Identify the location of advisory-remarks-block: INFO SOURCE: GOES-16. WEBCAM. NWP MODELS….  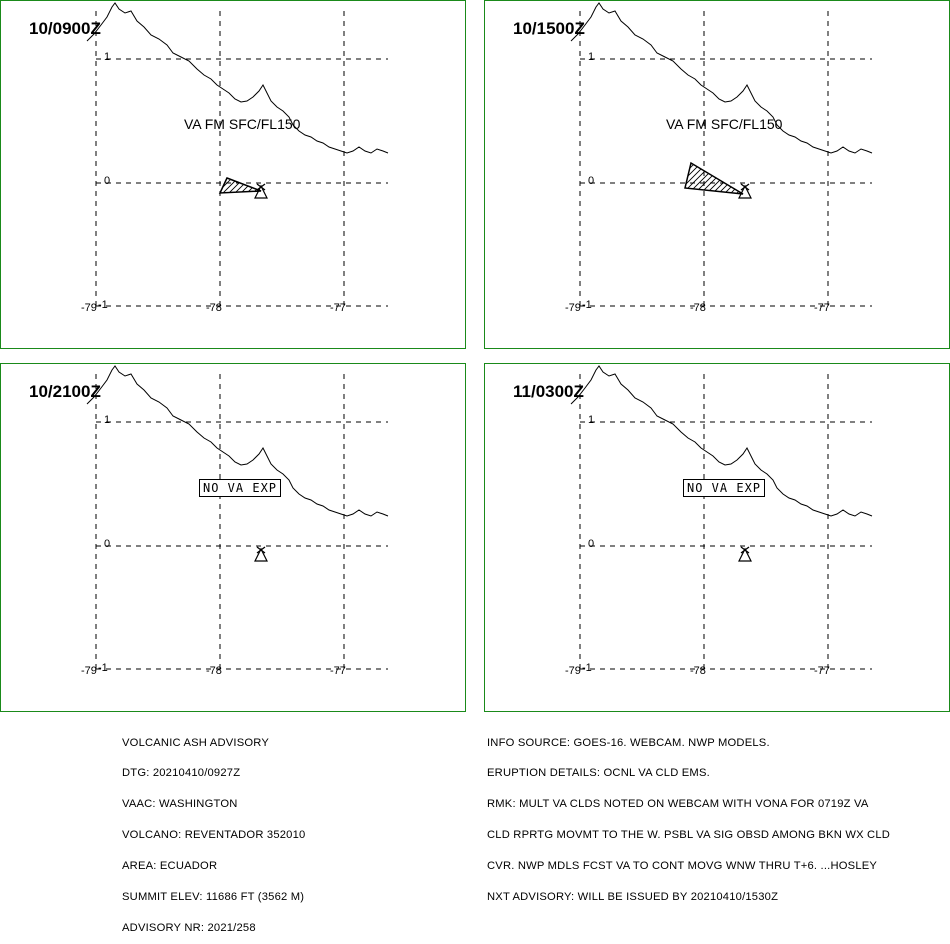
(688, 815).